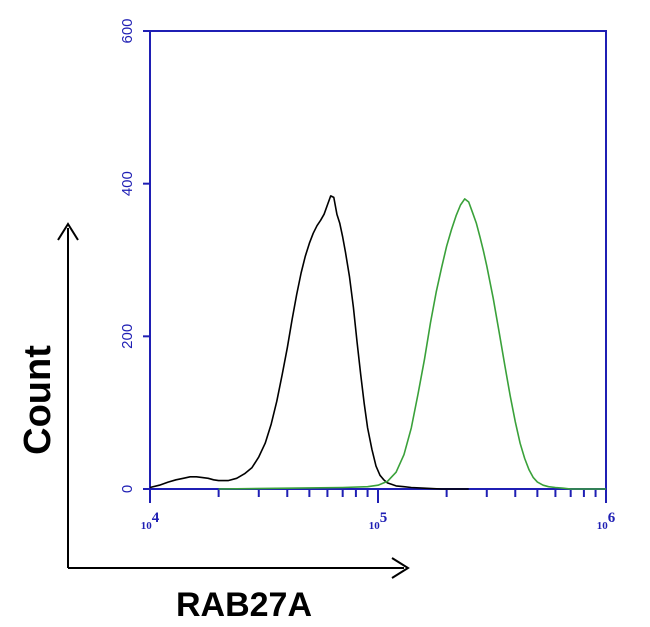 This screenshot has height=627, width=650. I want to click on x-axis-label: RAB27A, so click(244, 605).